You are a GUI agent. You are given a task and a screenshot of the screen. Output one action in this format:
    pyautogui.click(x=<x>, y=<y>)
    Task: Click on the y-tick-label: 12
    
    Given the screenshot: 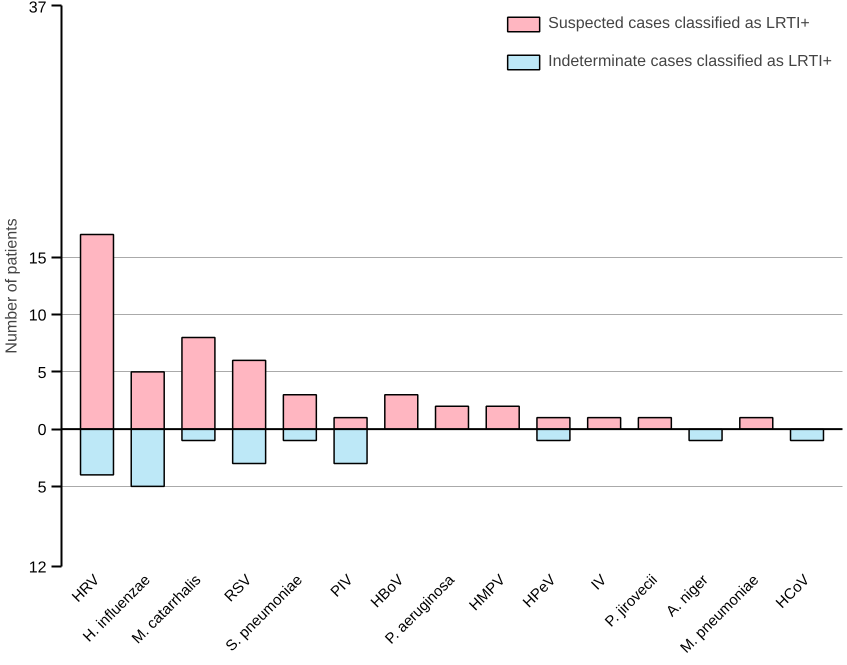 What is the action you would take?
    pyautogui.click(x=37, y=568)
    